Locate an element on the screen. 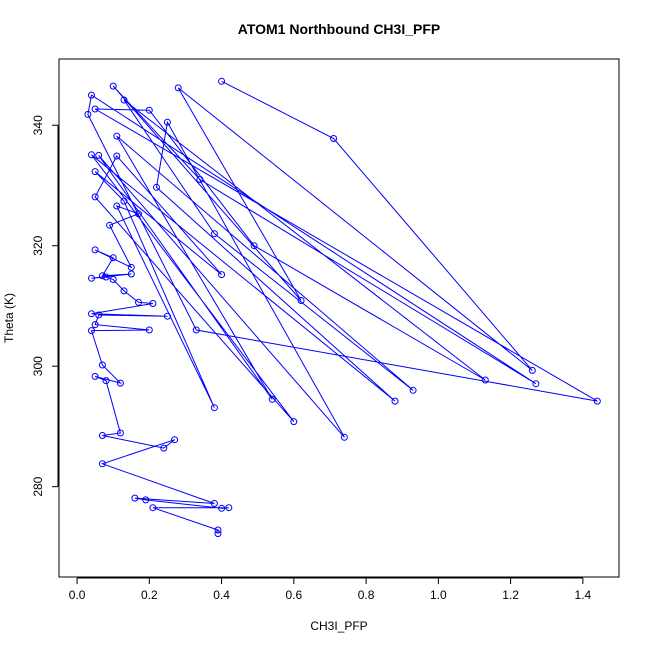 This screenshot has height=650, width=650. y-tick-label: 300 is located at coordinates (38, 366).